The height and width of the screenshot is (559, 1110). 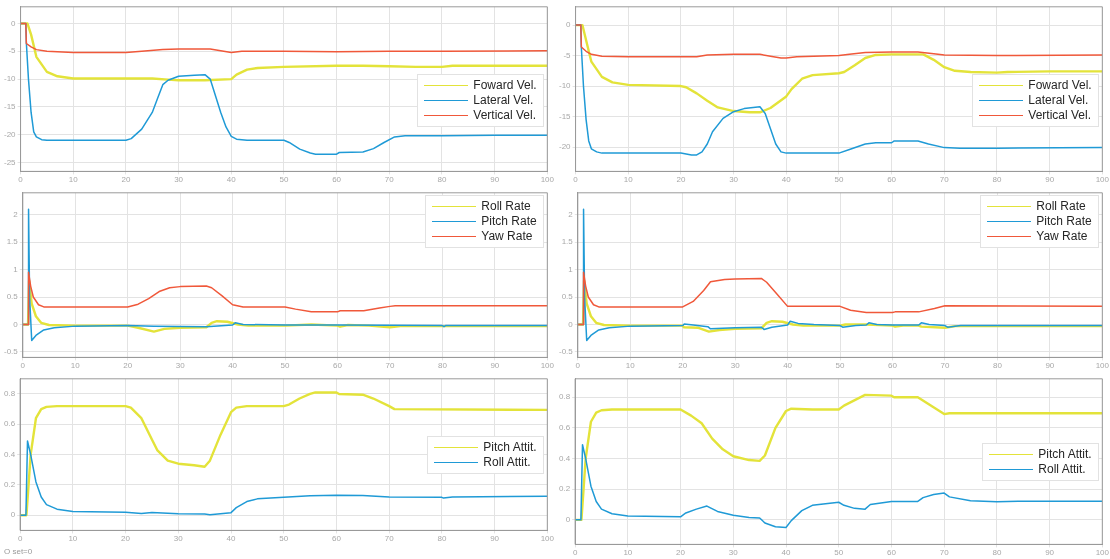 What do you see at coordinates (10, 394) in the screenshot?
I see `y-tick-label: 0.8` at bounding box center [10, 394].